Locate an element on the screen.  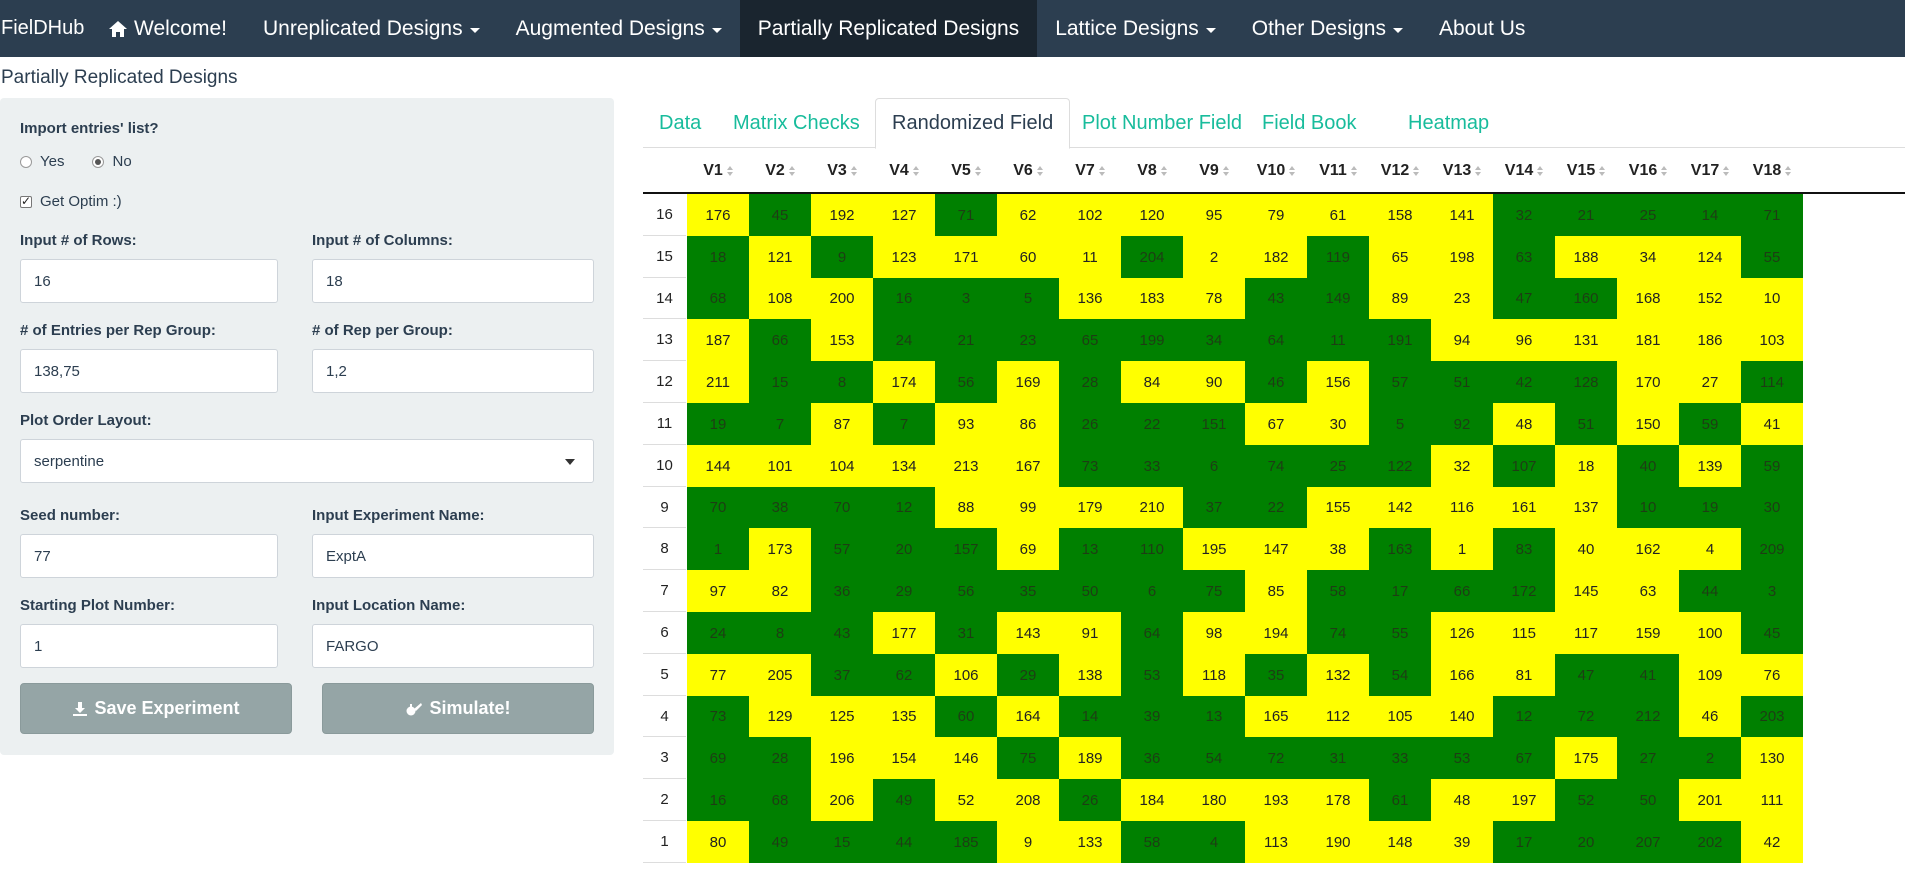
field-cell: 72 is located at coordinates (1276, 758).